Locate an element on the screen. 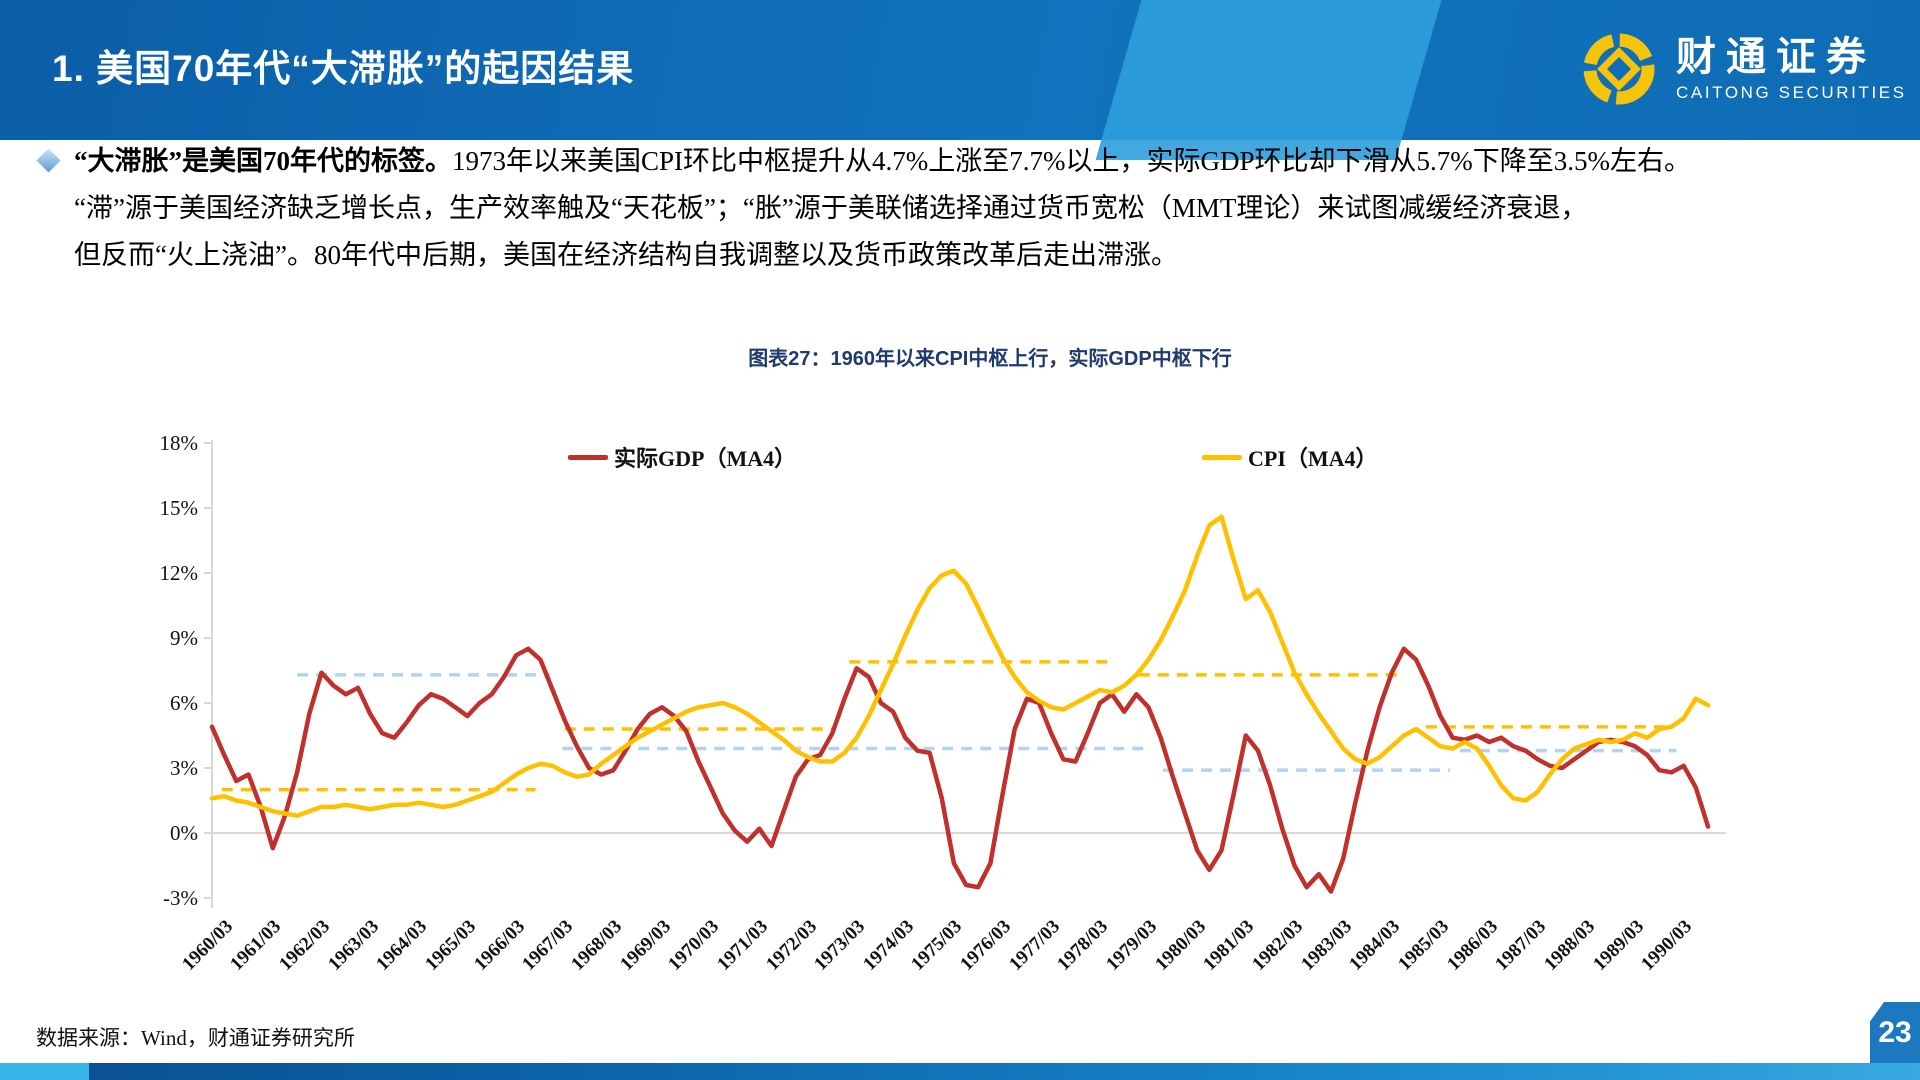 Image resolution: width=1920 pixels, height=1080 pixels. legend-item-gdp: 实际GDP（MA4） is located at coordinates (682, 457).